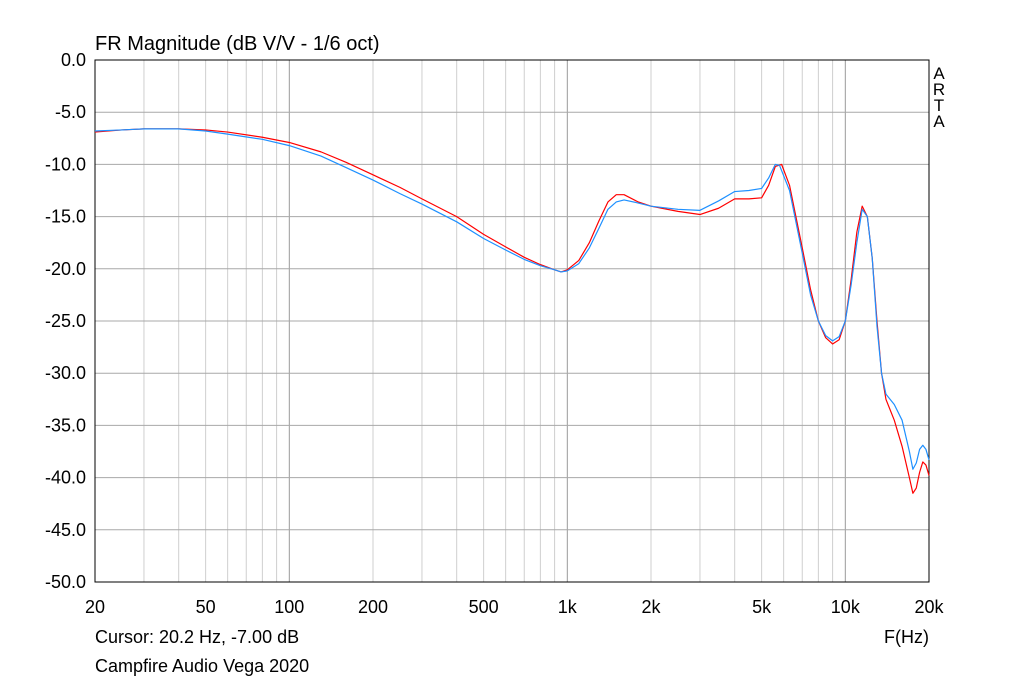  What do you see at coordinates (939, 89) in the screenshot?
I see `watermark-letter: R` at bounding box center [939, 89].